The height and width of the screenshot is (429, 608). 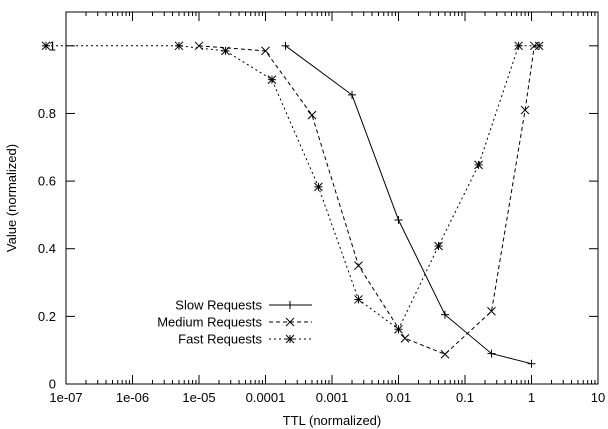 What do you see at coordinates (132, 397) in the screenshot?
I see `x-tick-label: 1e-06` at bounding box center [132, 397].